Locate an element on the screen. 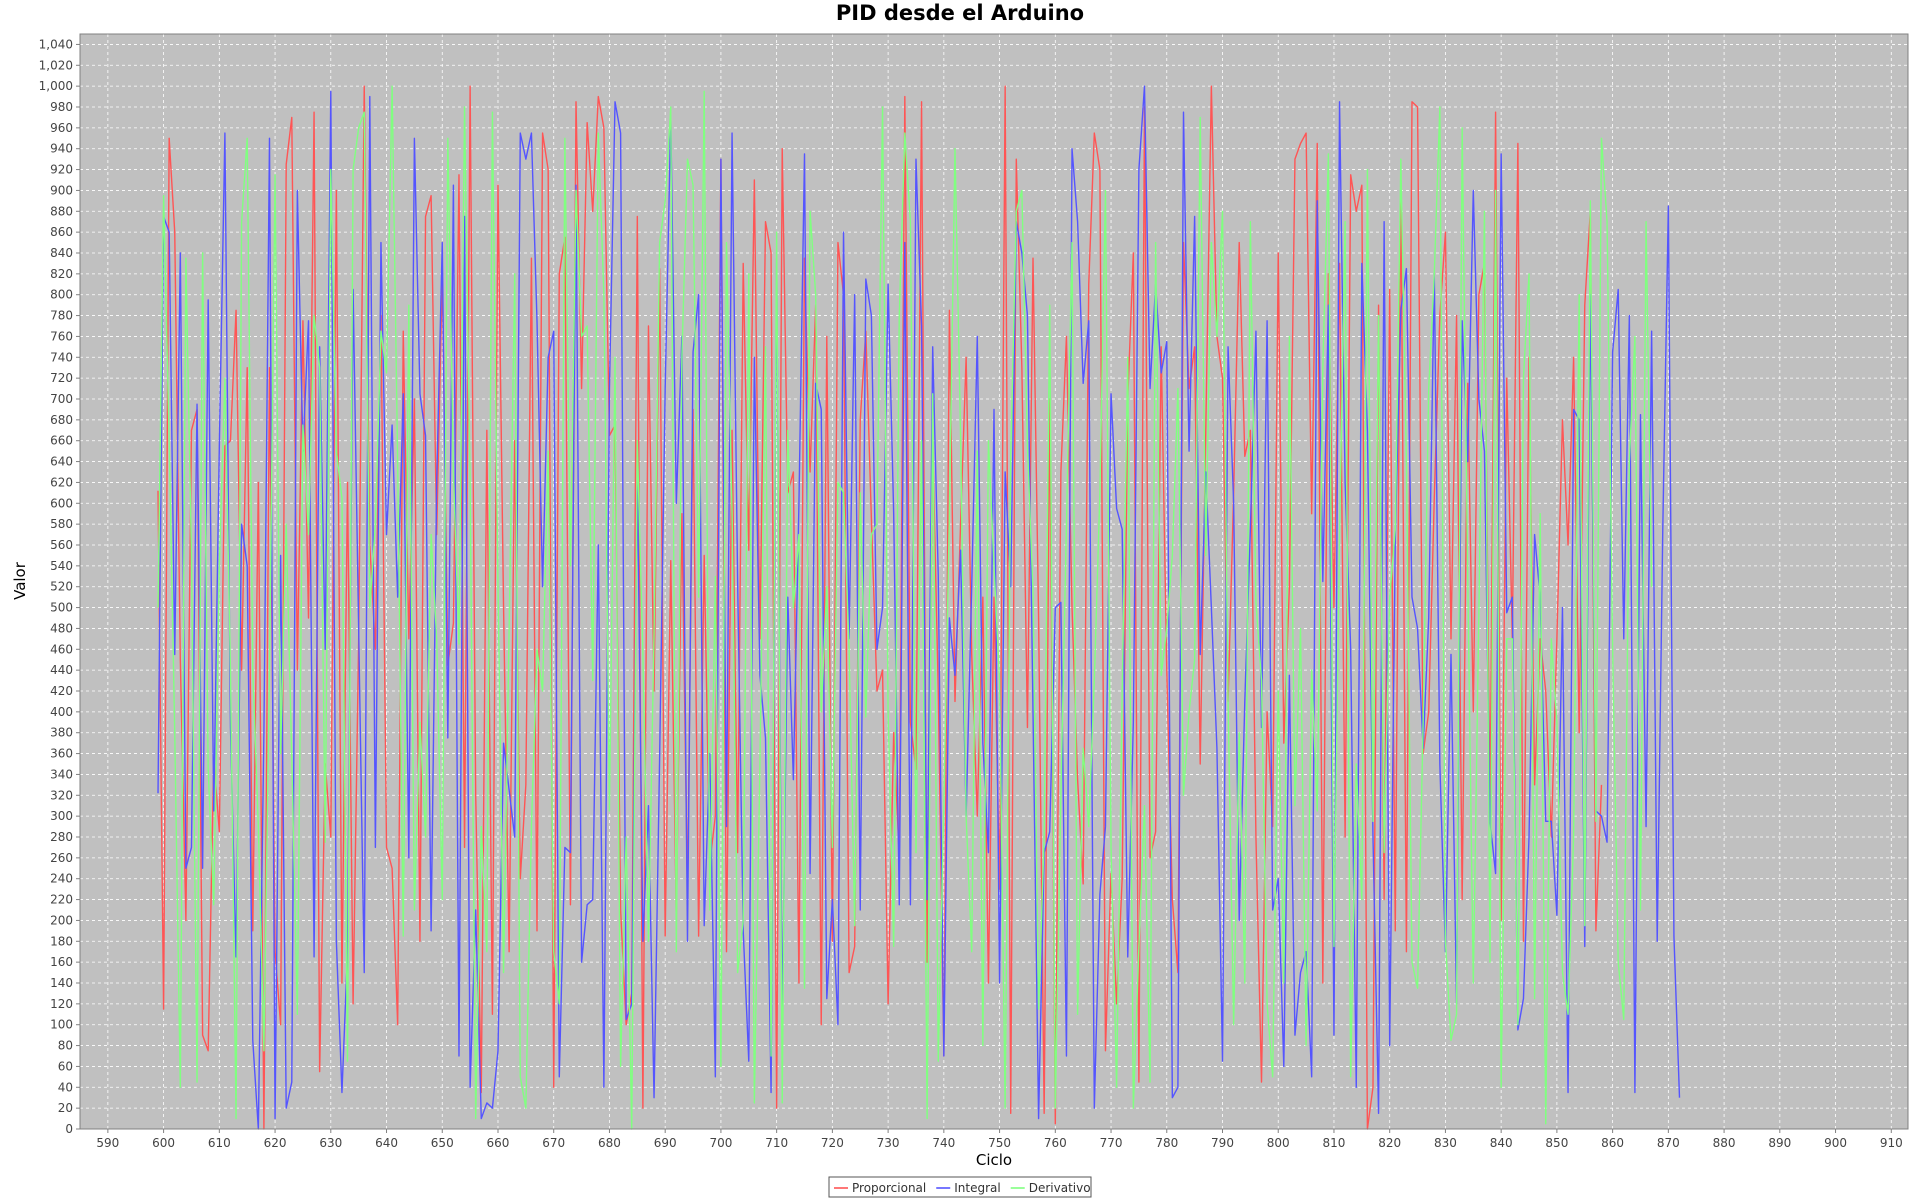  legend-label-derivativo: Derivativo is located at coordinates (1060, 1188).